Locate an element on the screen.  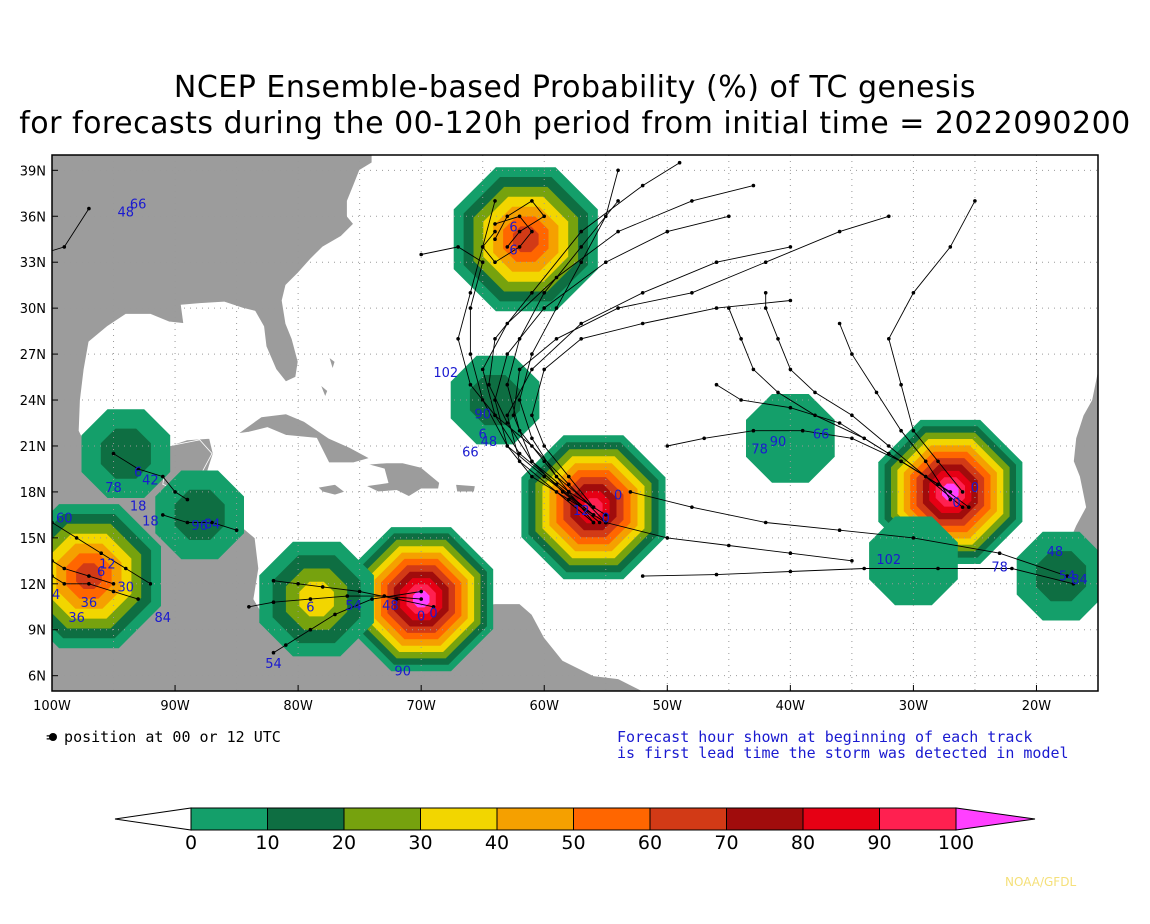
colorbar-tick-label: 20 is located at coordinates (344, 843).